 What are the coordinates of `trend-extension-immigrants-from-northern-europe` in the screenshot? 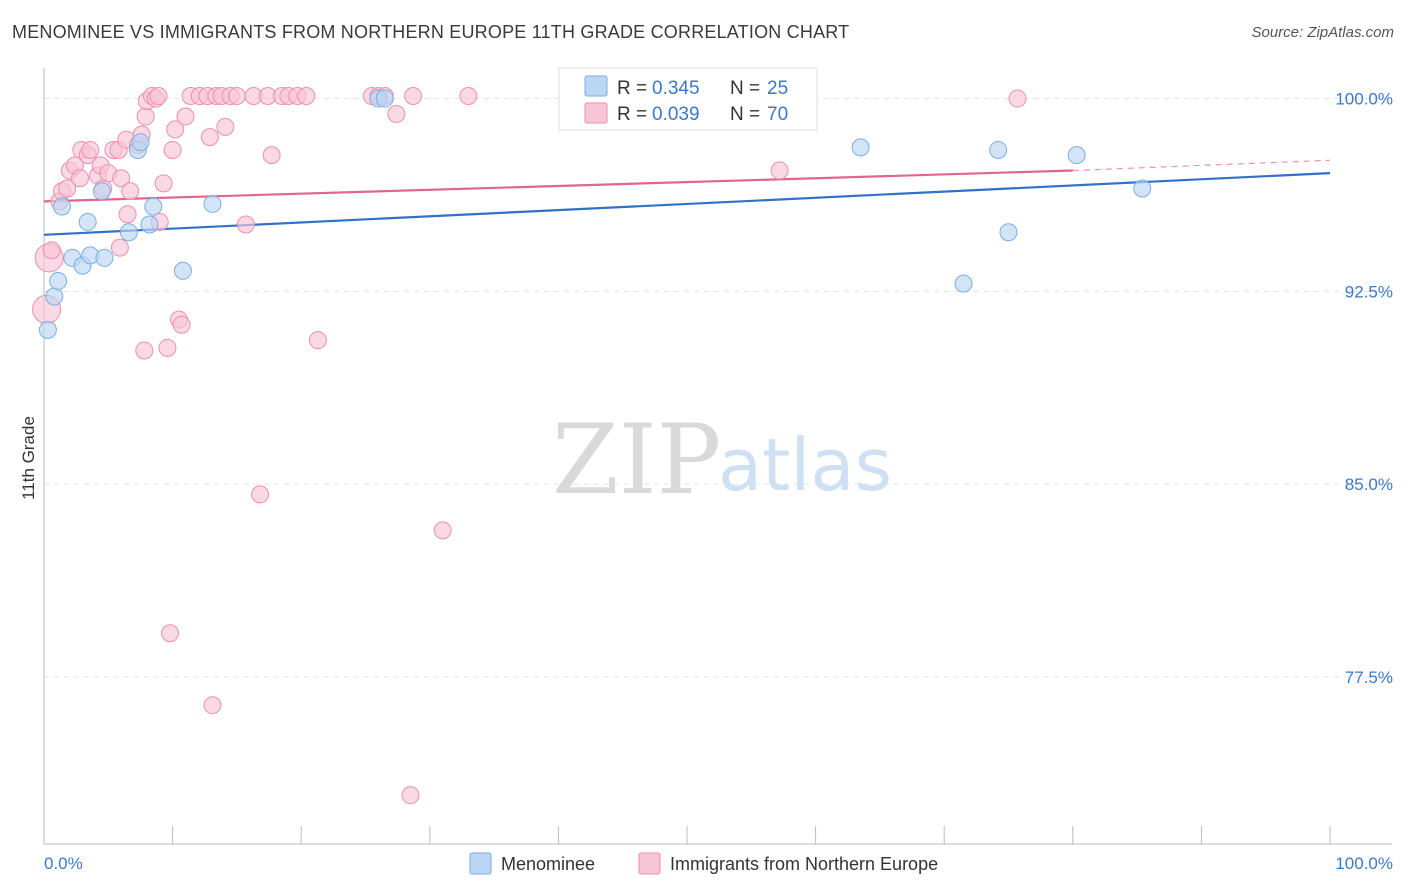 It's located at (1201, 165).